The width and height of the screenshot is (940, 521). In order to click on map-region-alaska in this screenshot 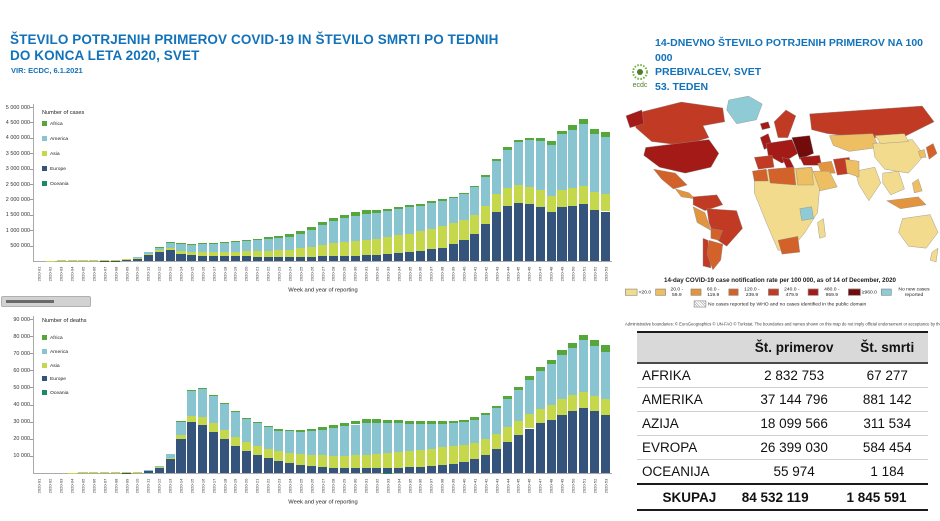, I will do `click(634, 118)`.